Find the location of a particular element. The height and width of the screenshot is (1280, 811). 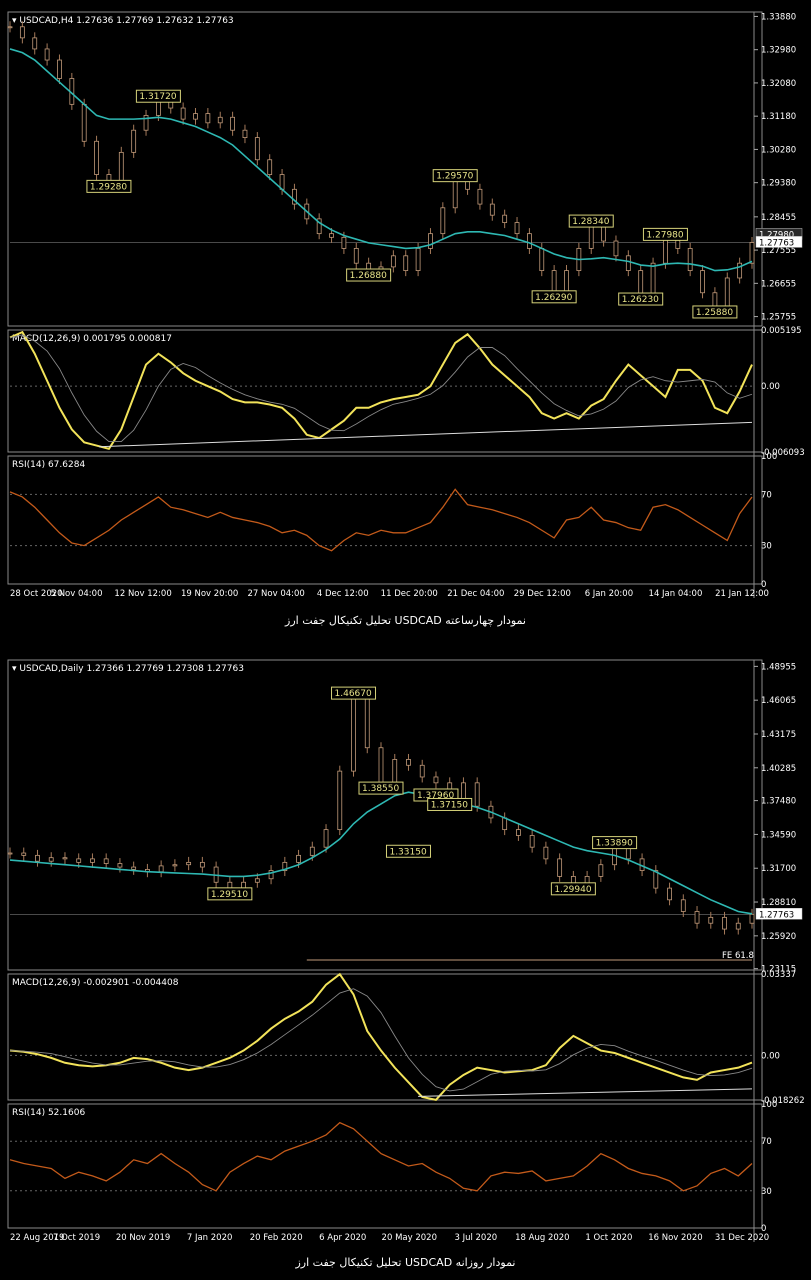

swing-label: 1.27980 is located at coordinates (664, 235).